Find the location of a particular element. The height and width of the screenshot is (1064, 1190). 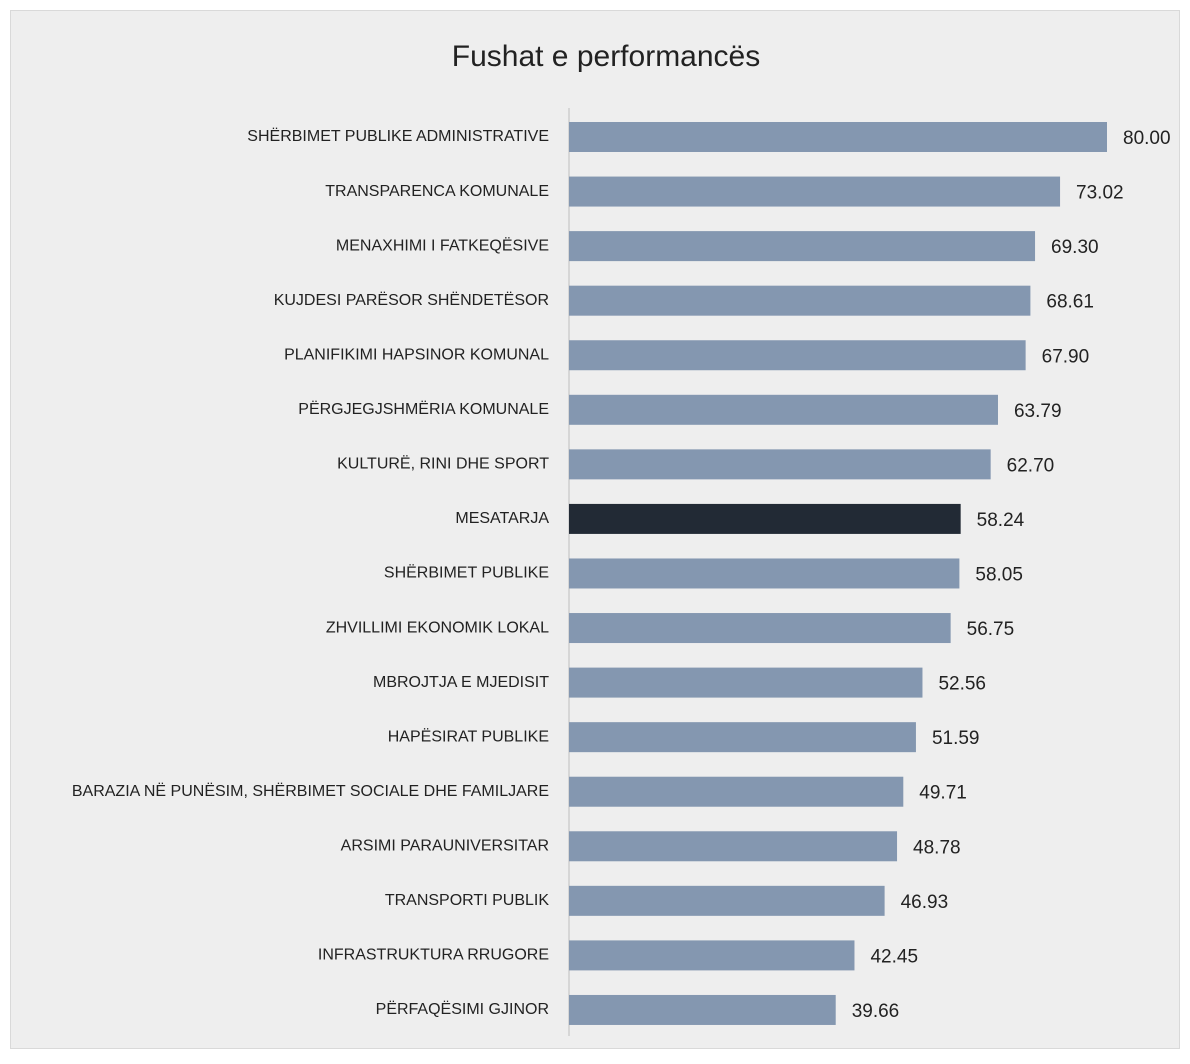

chart-title: Fushat e performancës is located at coordinates (606, 56).